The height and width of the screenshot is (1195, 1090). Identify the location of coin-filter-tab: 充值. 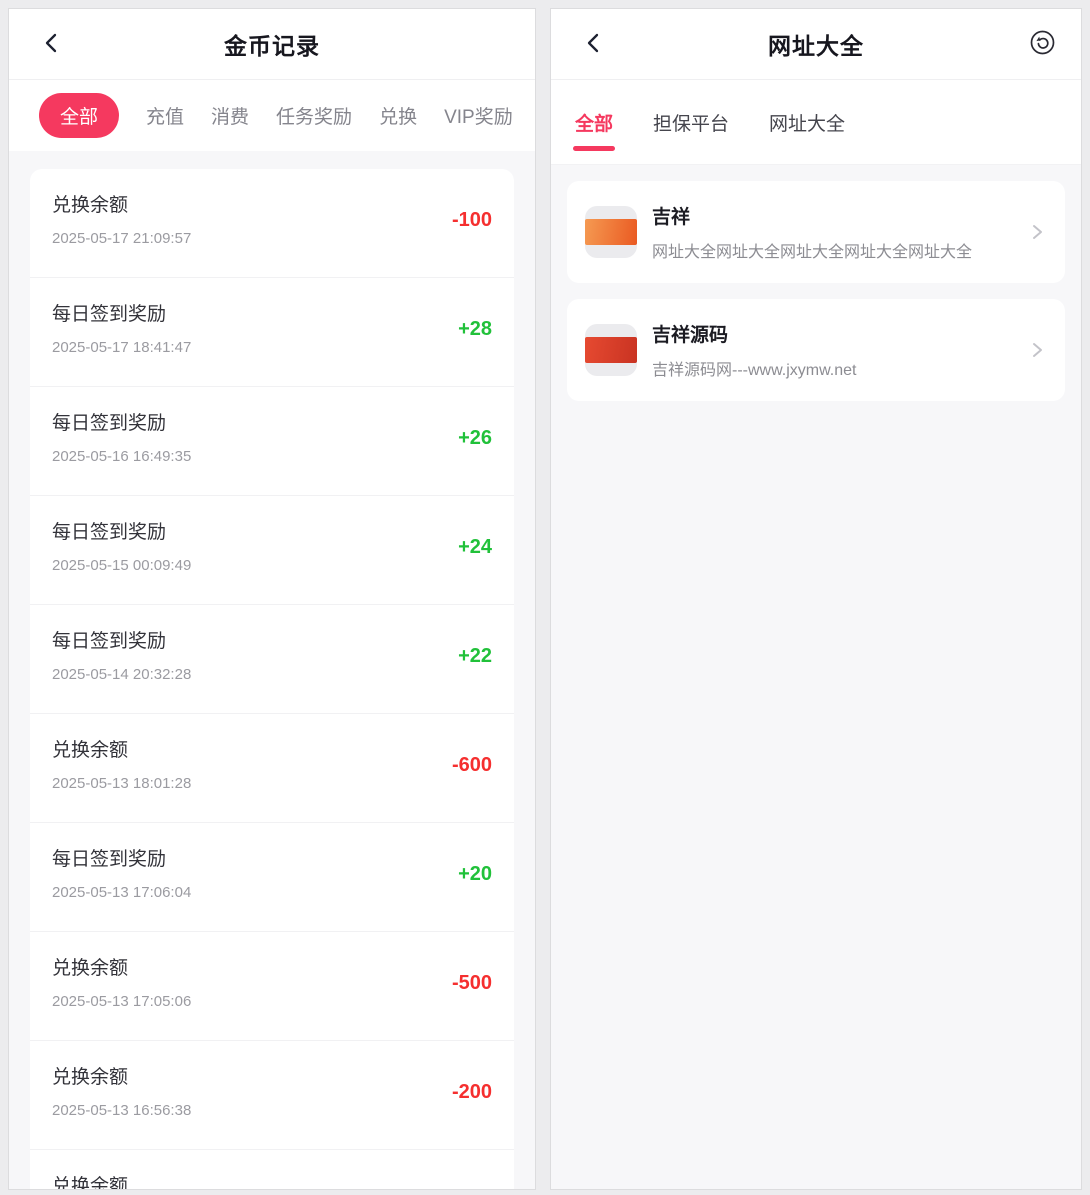
(165, 115).